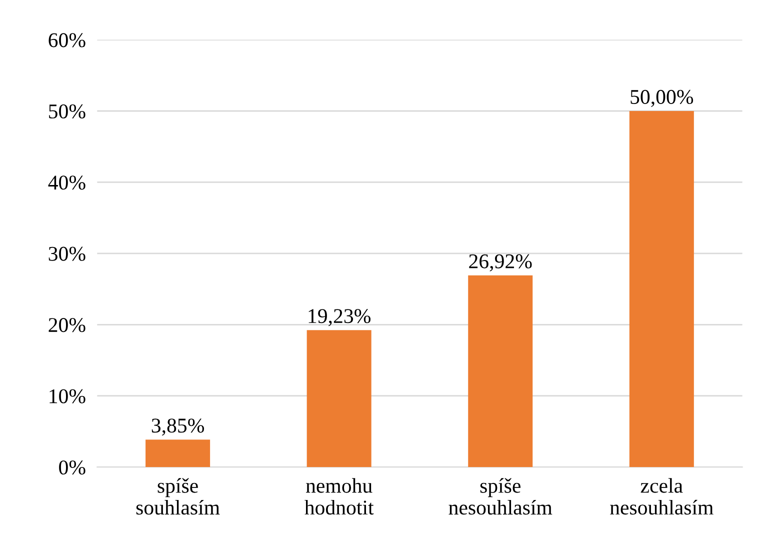  What do you see at coordinates (662, 98) in the screenshot?
I see `data-label: 50,00%` at bounding box center [662, 98].